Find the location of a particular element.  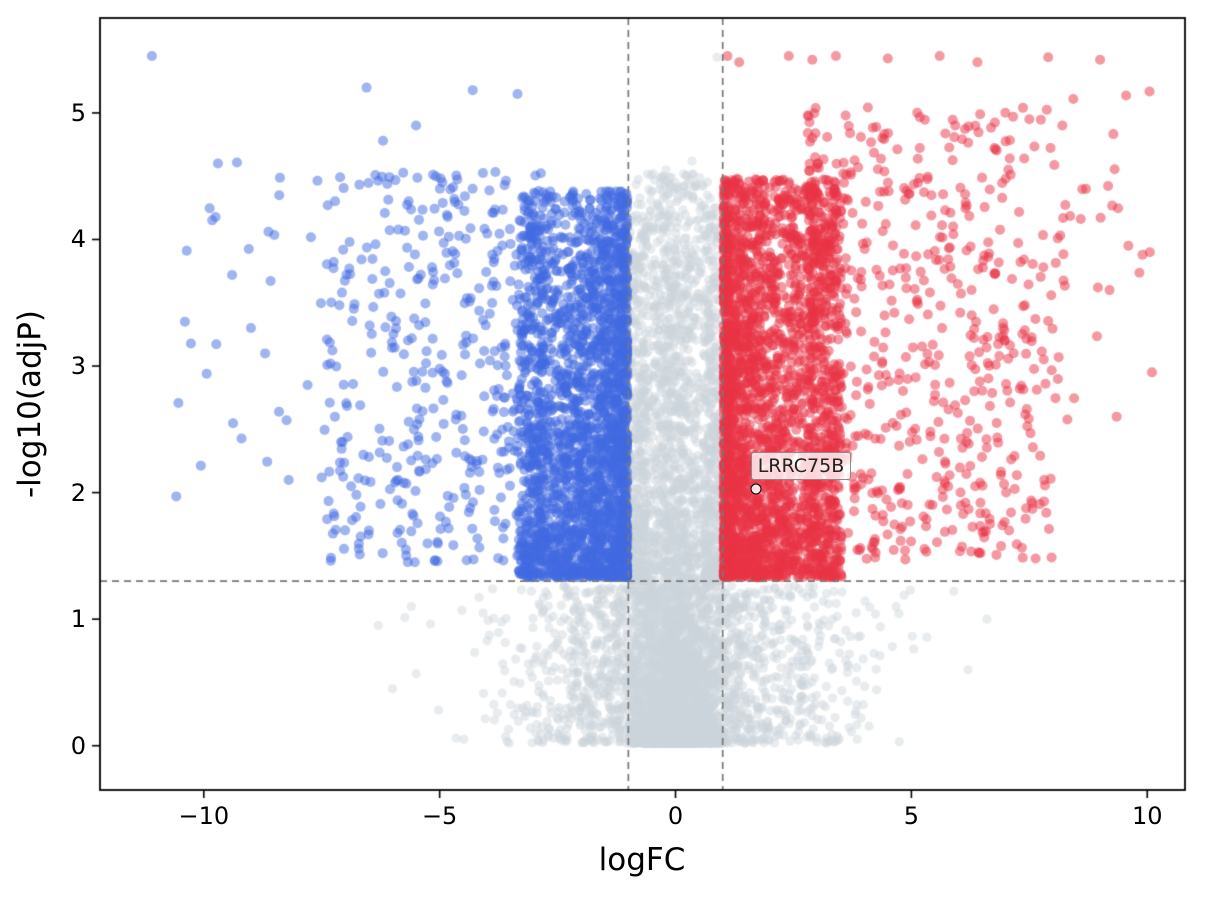

x-tick-label: 10 is located at coordinates (1147, 816).